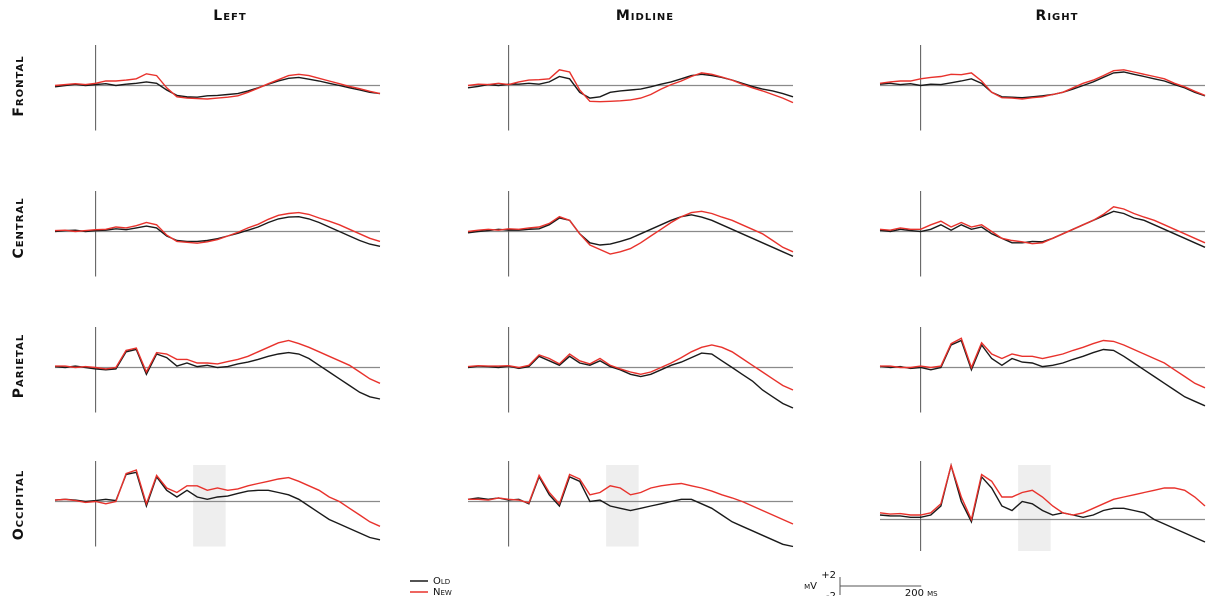 The image size is (1229, 596). I want to click on scale-top-label: +2, so click(828, 575).